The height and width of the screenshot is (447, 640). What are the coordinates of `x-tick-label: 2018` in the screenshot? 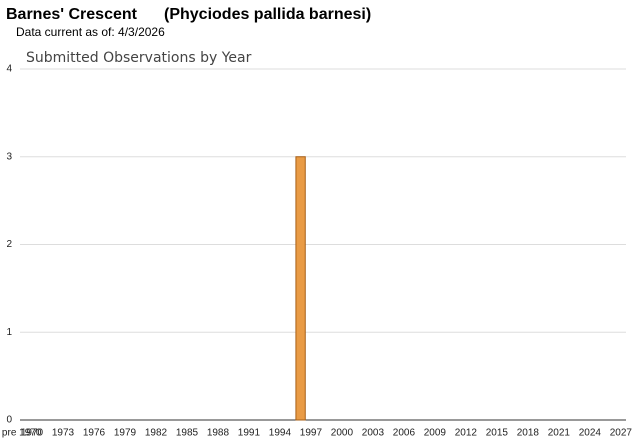 It's located at (528, 433).